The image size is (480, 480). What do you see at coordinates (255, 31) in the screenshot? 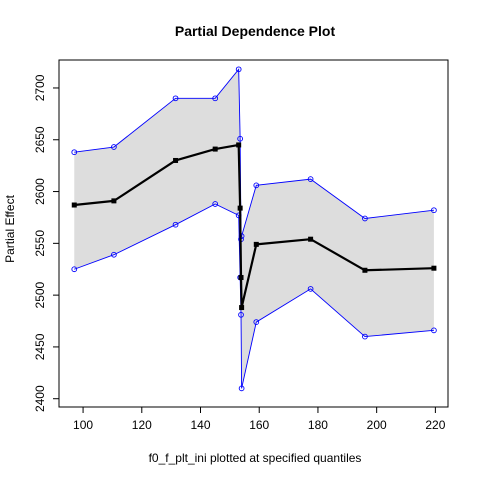
I see `chart-title: Partial Dependence Plot` at bounding box center [255, 31].